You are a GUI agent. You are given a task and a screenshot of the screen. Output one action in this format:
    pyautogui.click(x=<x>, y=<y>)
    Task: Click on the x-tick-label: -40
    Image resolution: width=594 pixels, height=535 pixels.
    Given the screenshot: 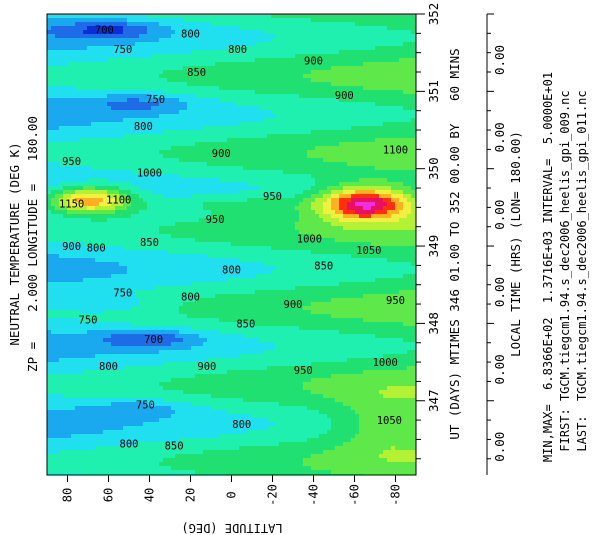 What is the action you would take?
    pyautogui.click(x=314, y=495)
    